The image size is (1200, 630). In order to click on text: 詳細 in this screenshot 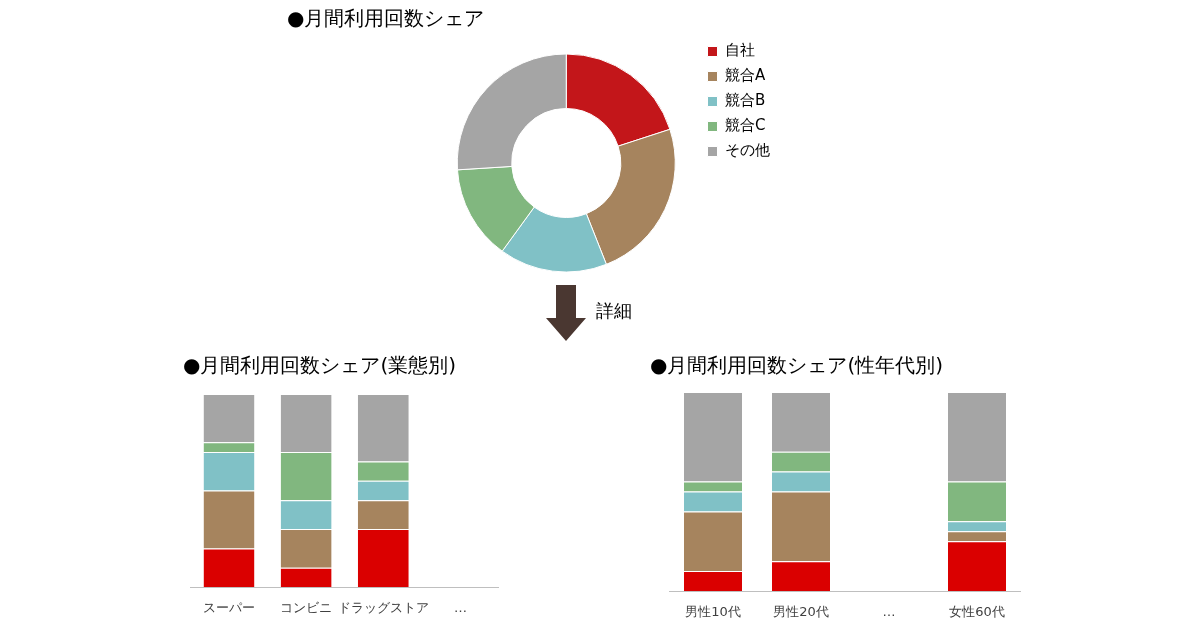, I will do `click(614, 311)`.